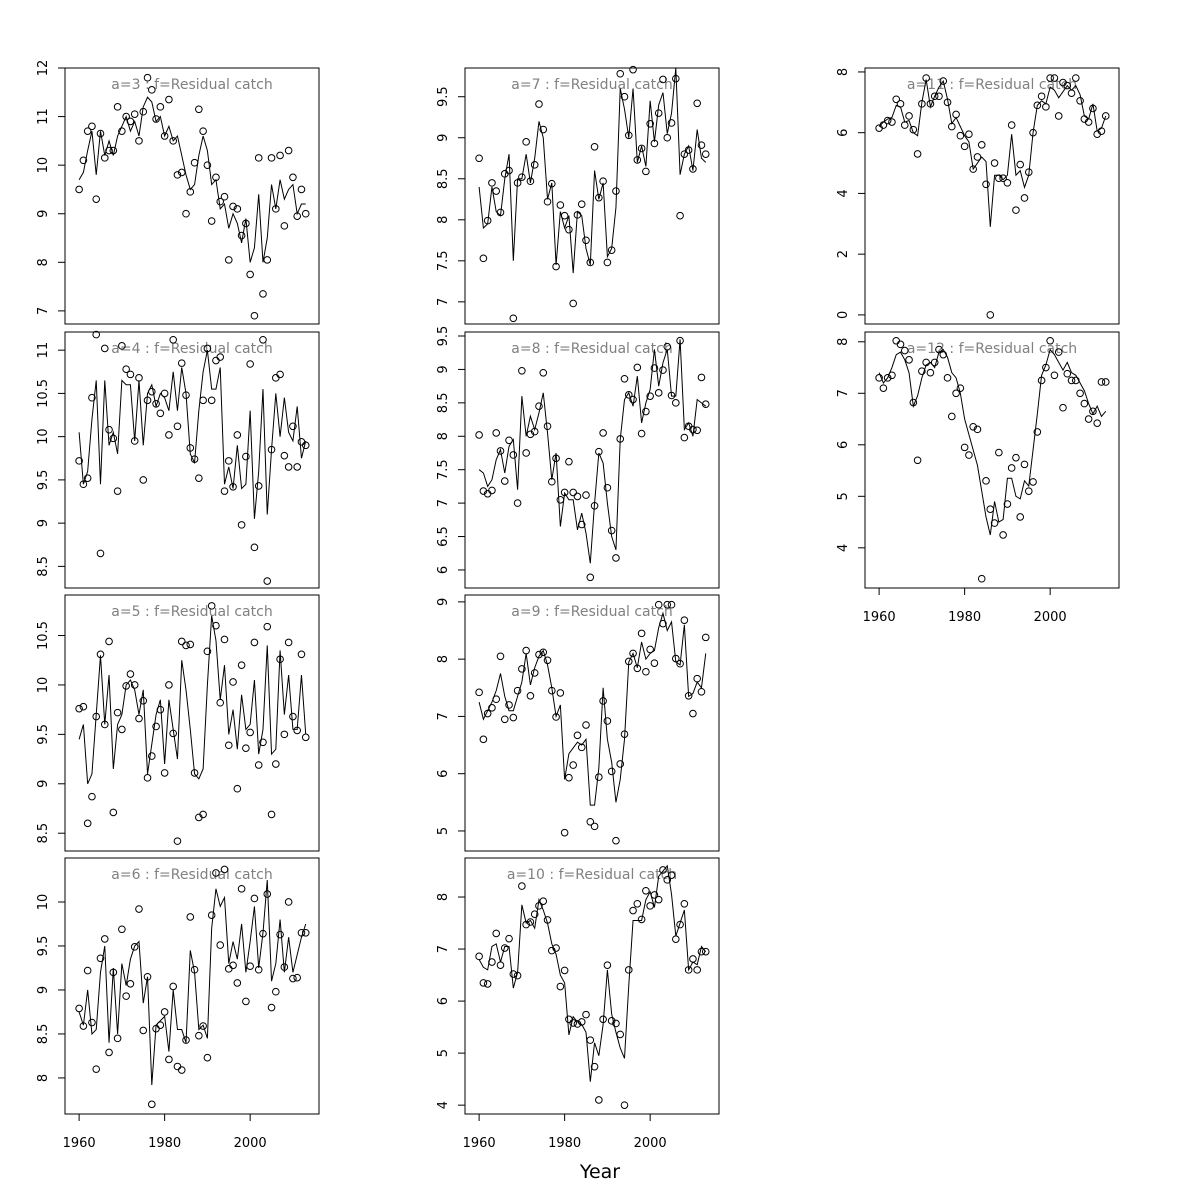 The height and width of the screenshot is (1200, 1200). What do you see at coordinates (992, 153) in the screenshot?
I see `fitted-line` at bounding box center [992, 153].